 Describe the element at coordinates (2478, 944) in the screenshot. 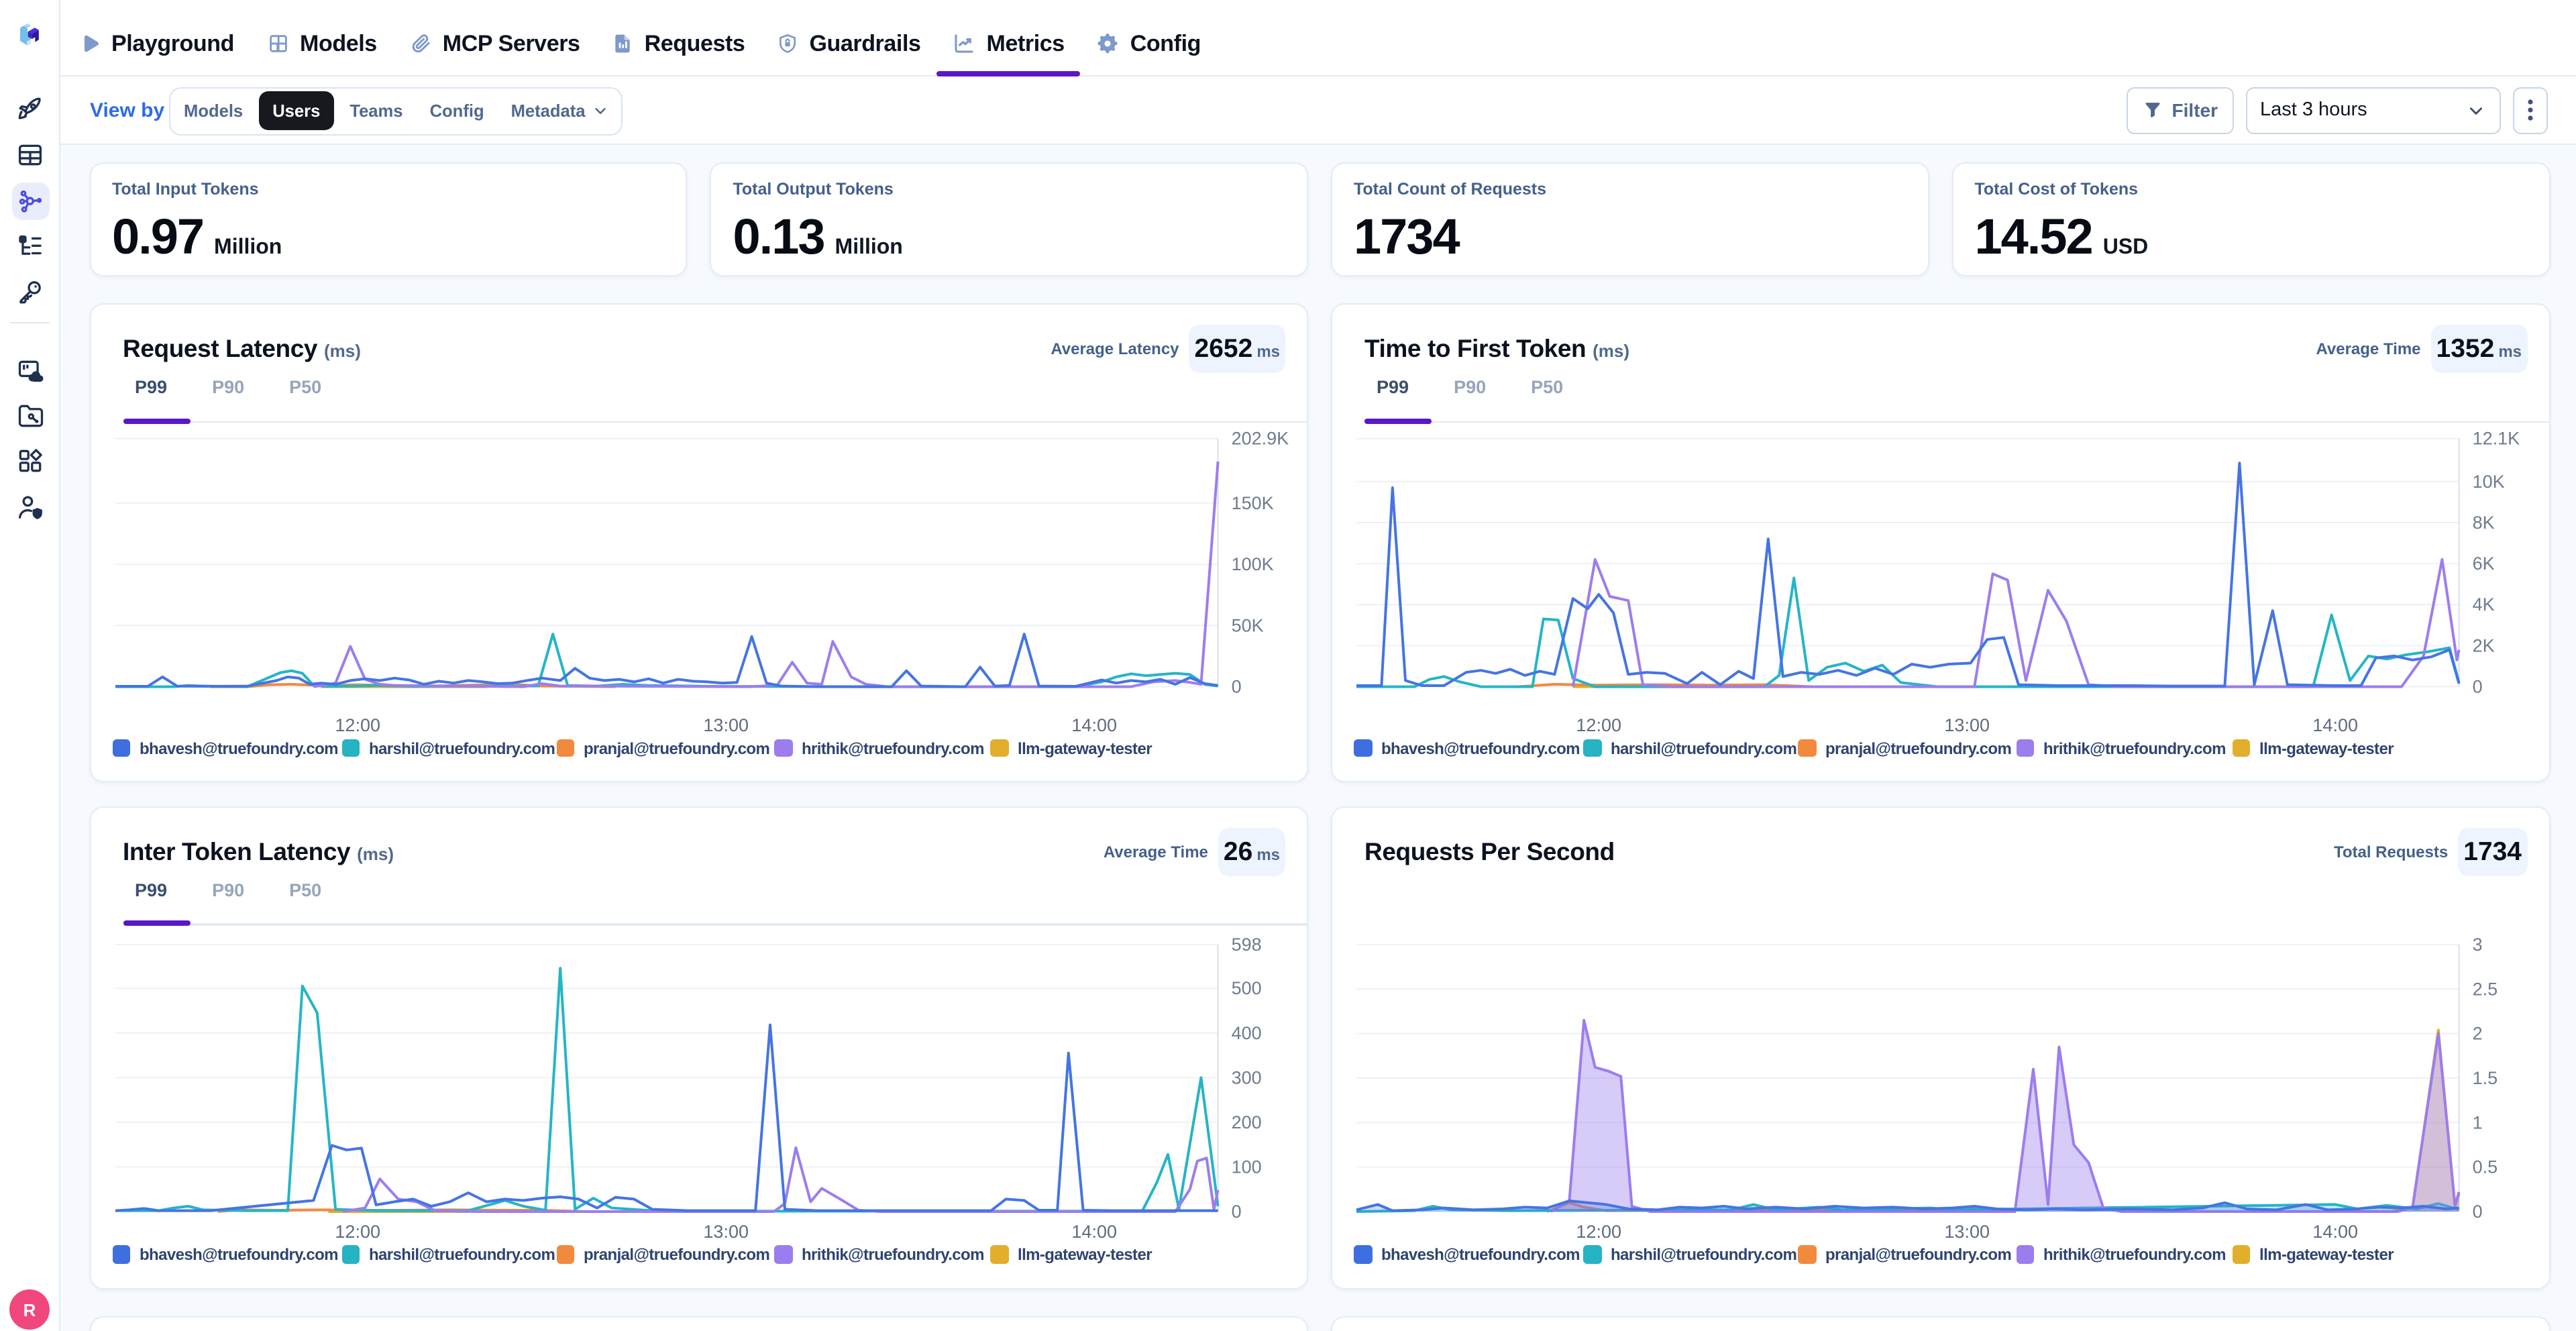

I see `svg-text: 3` at that location.